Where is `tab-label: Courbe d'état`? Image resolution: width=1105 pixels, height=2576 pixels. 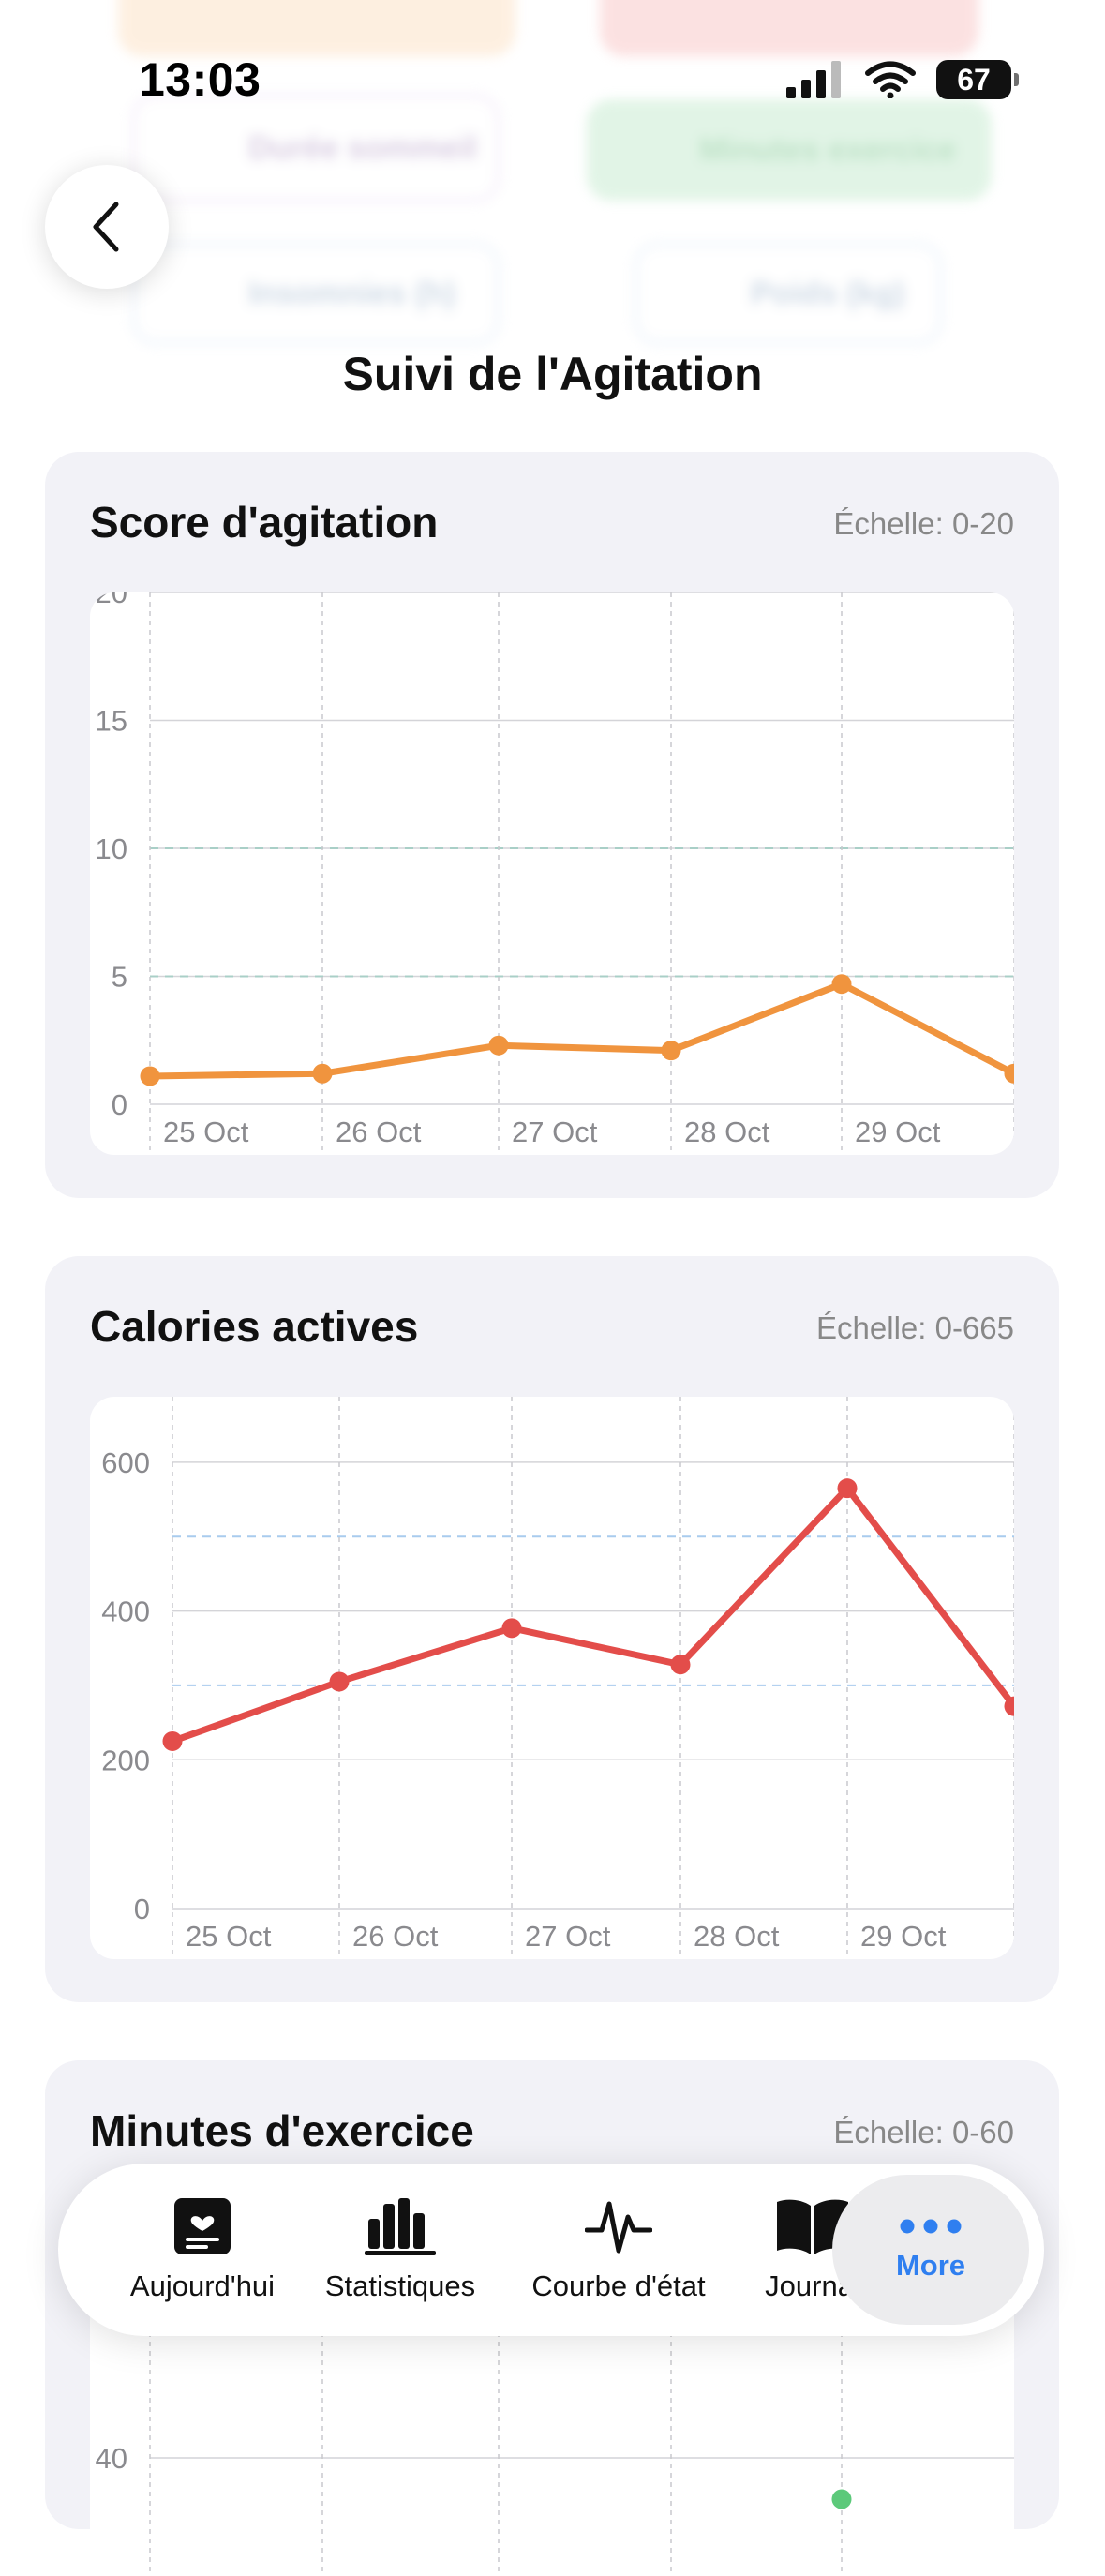 tab-label: Courbe d'état is located at coordinates (618, 2286).